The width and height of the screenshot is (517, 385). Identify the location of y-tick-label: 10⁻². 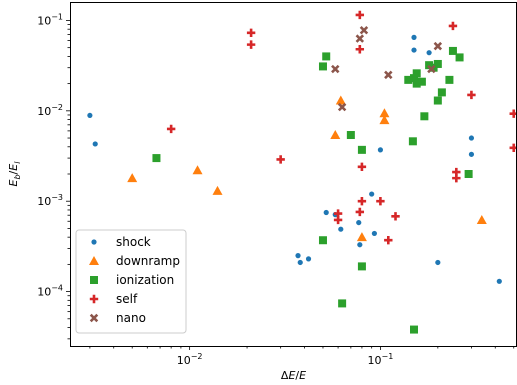
(50, 110).